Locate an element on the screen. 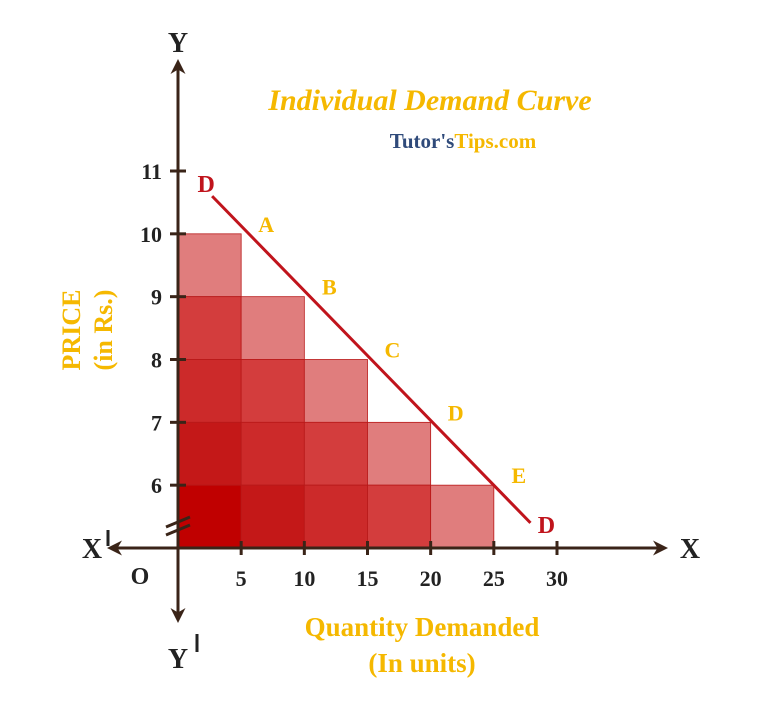  x-tick-label: 5 is located at coordinates (241, 578).